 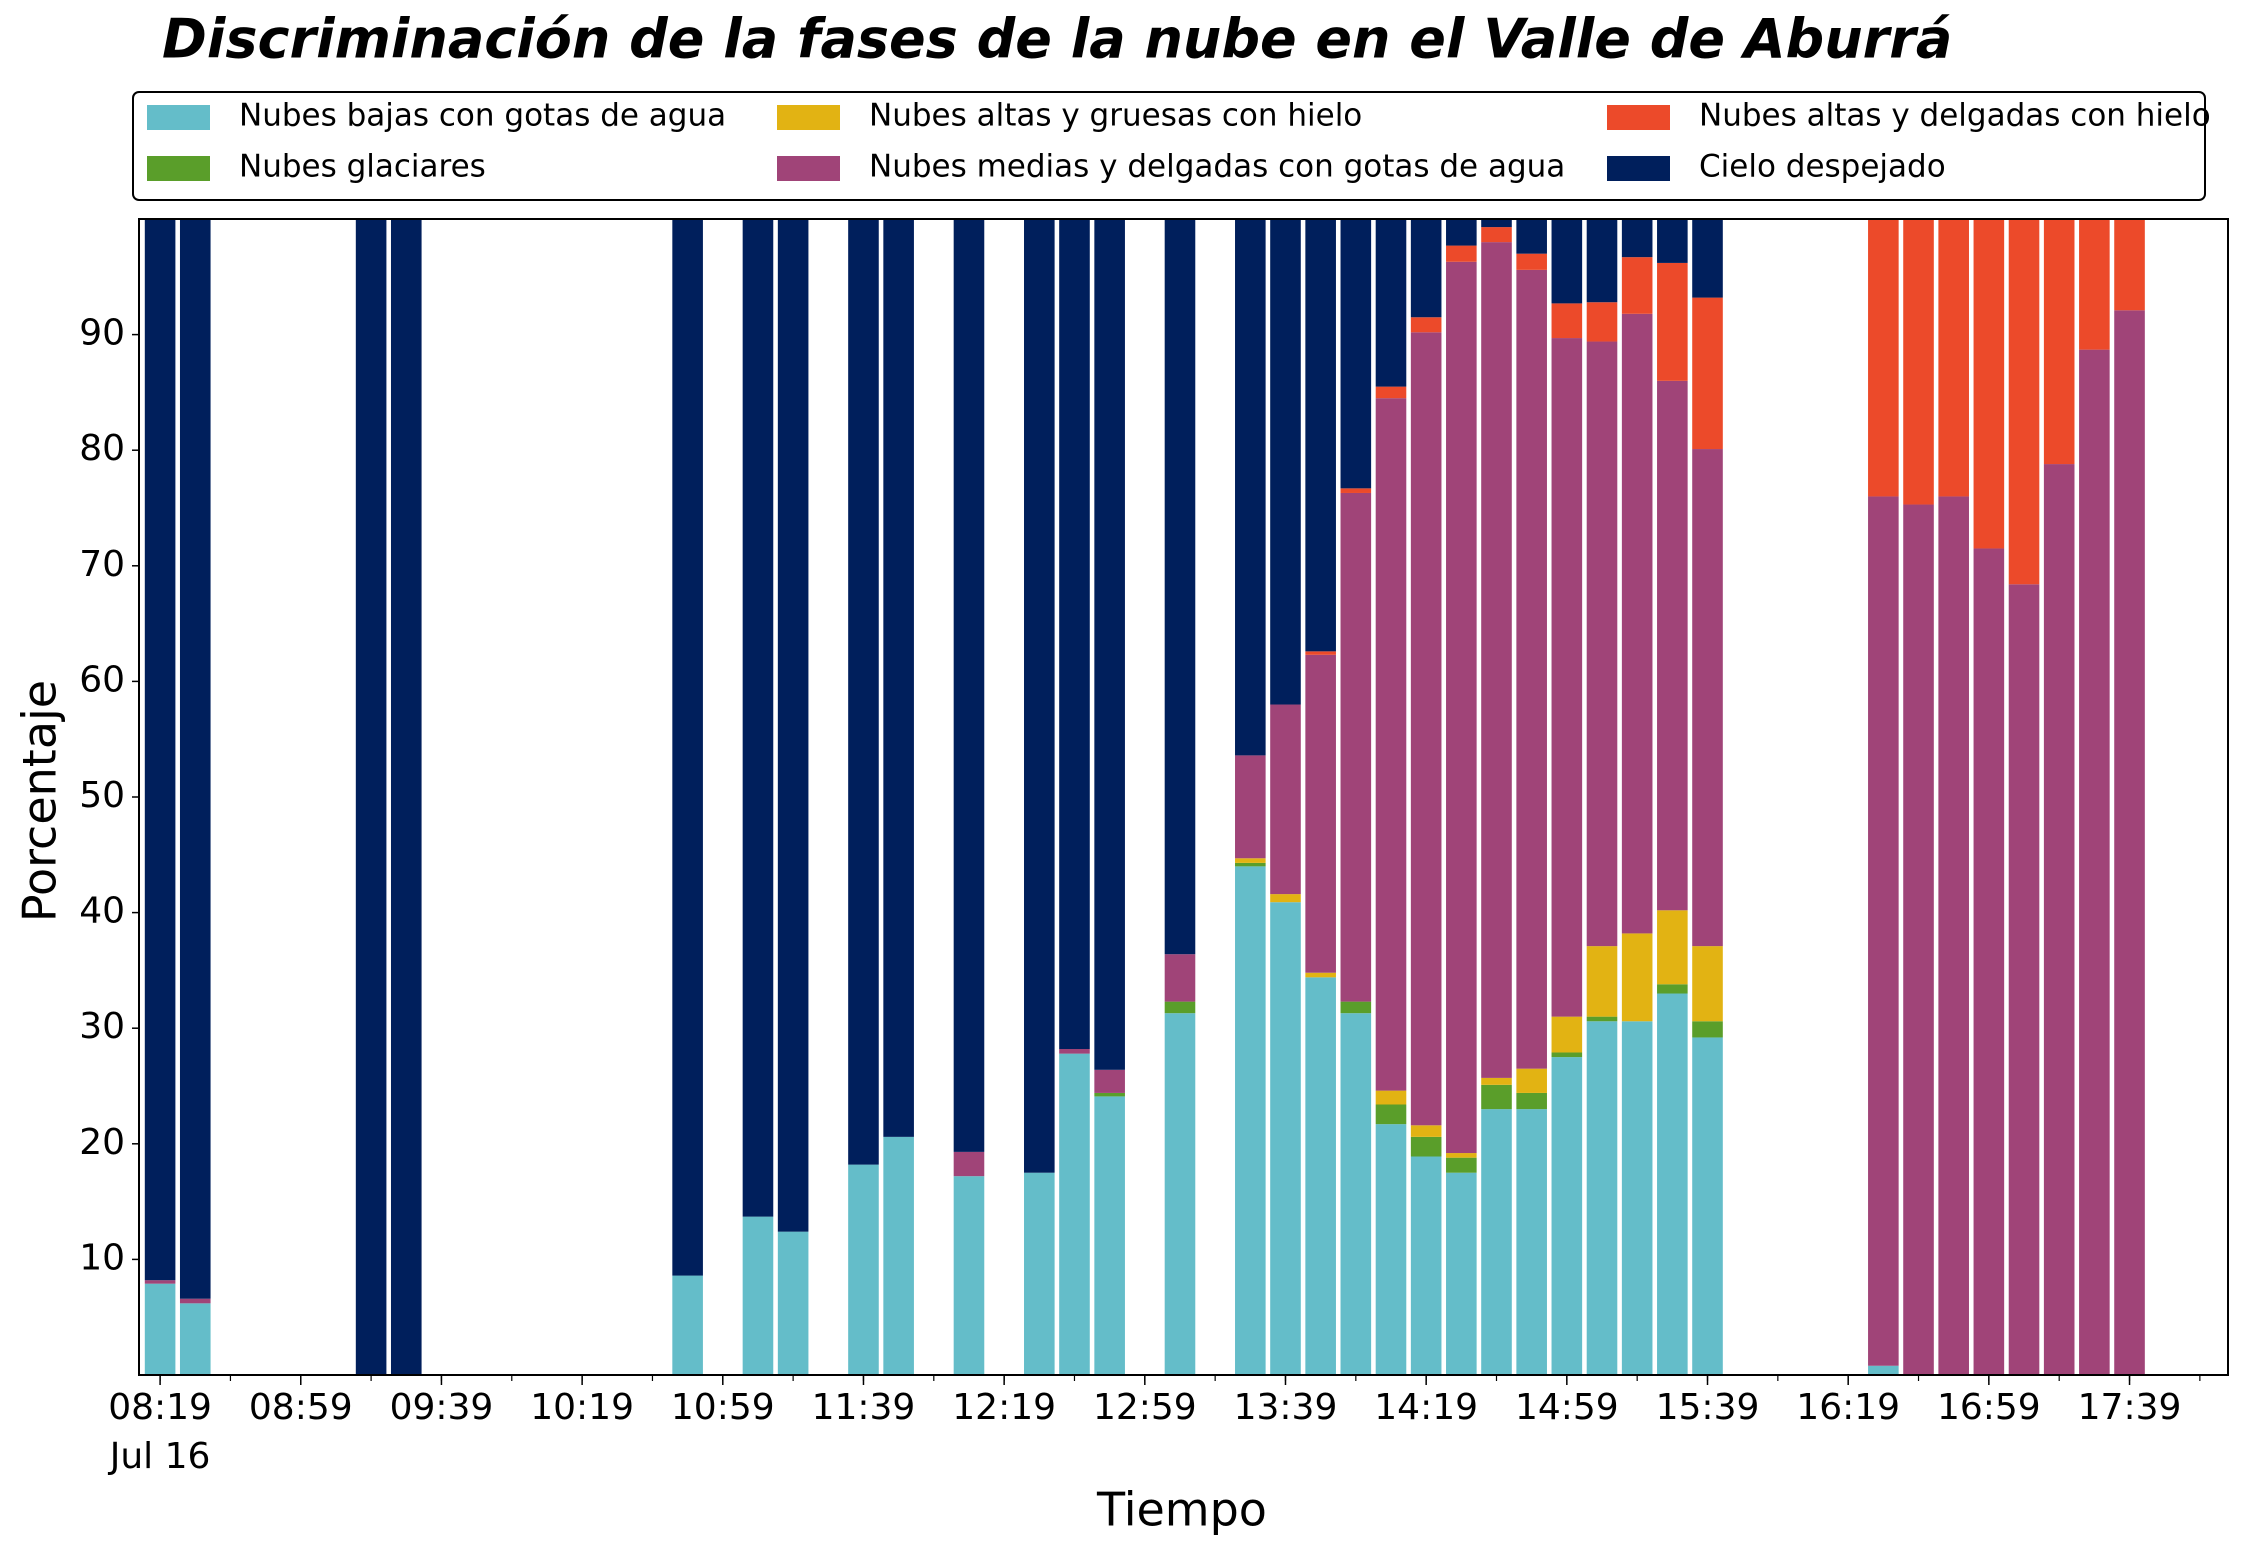 What do you see at coordinates (40, 801) in the screenshot?
I see `y-axis-label: Porcentaje` at bounding box center [40, 801].